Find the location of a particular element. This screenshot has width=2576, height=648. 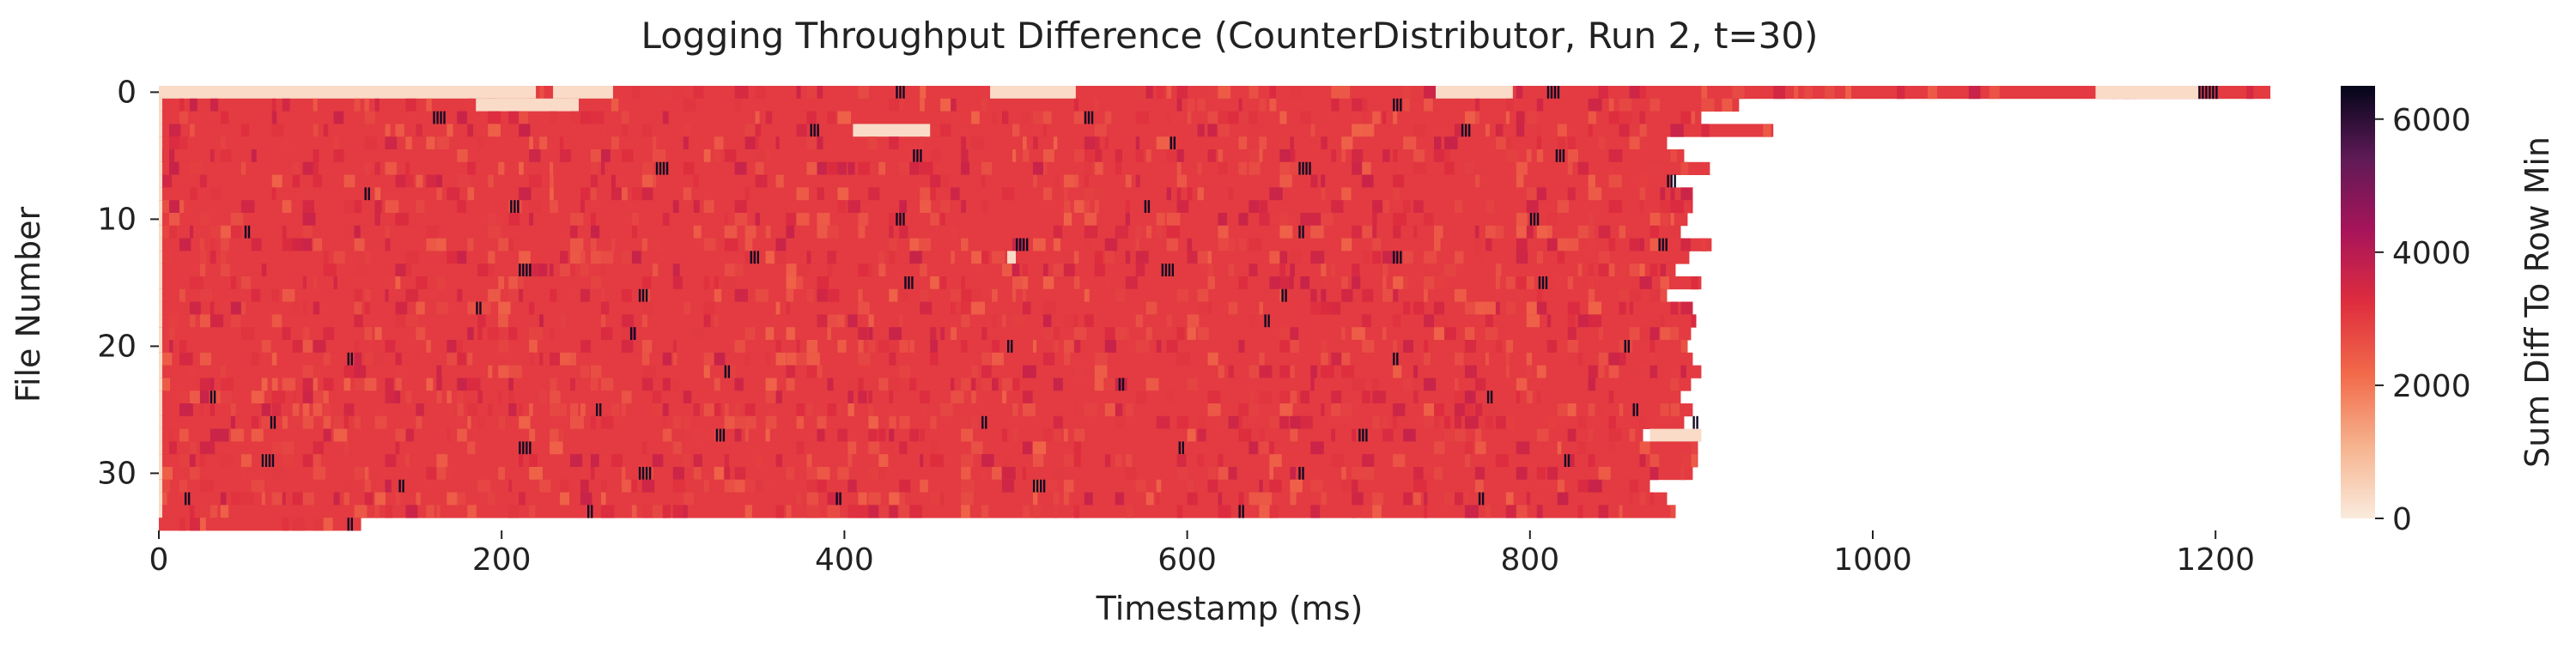

y-axis-label: File Number is located at coordinates (28, 304).